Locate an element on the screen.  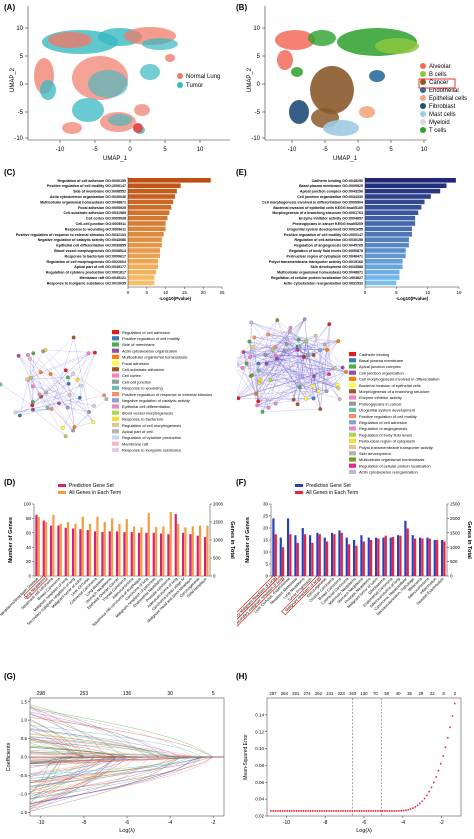
legend-label: Bacterial invasion of epithelial cells is located at coordinates (390, 385).